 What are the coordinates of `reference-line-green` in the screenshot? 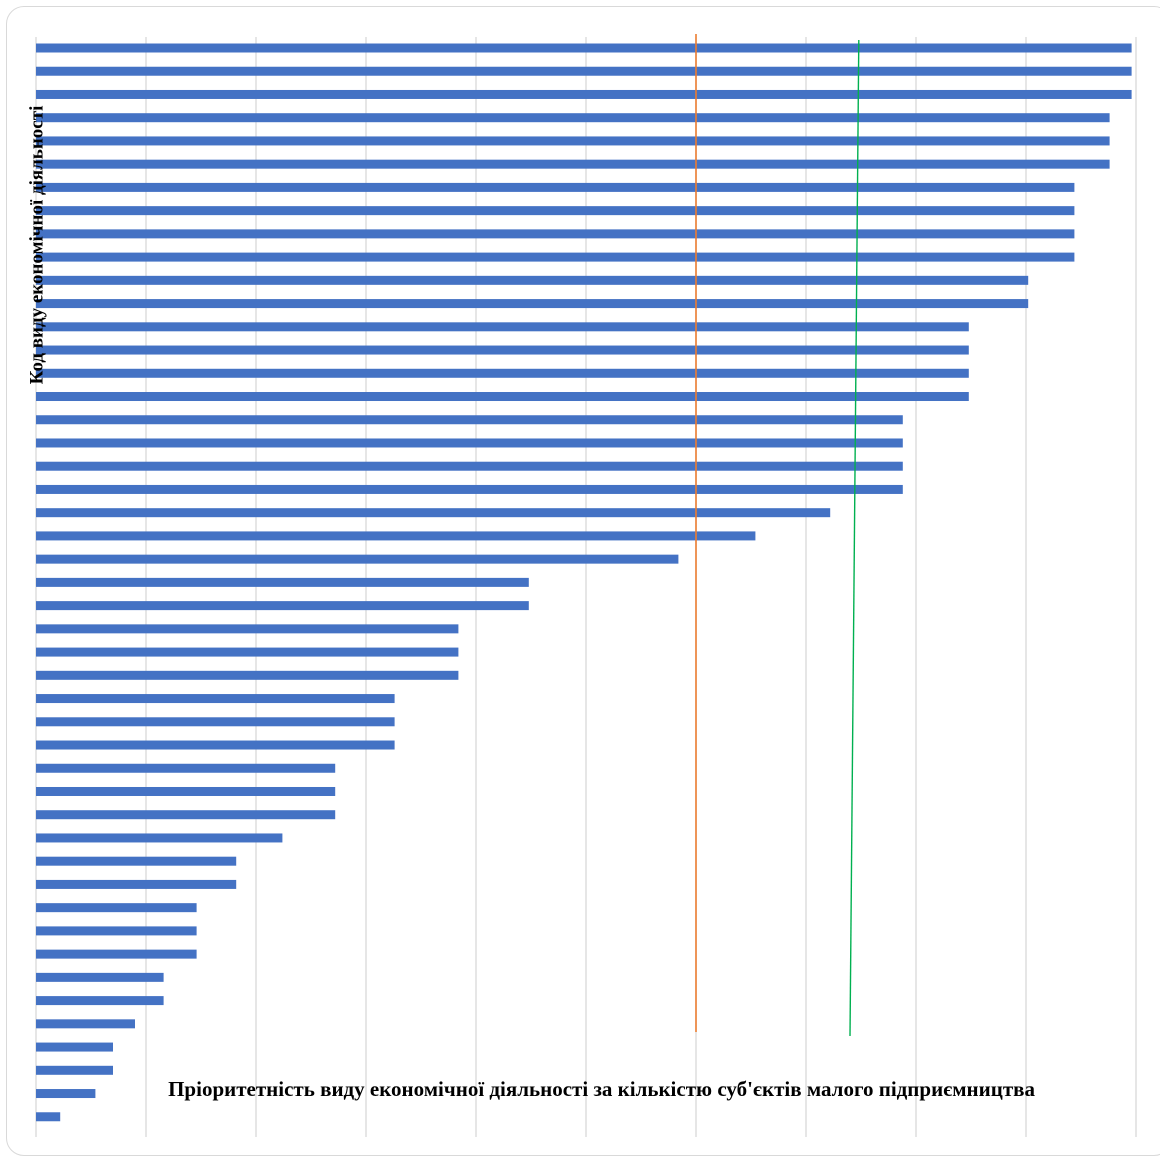 It's located at (854, 538).